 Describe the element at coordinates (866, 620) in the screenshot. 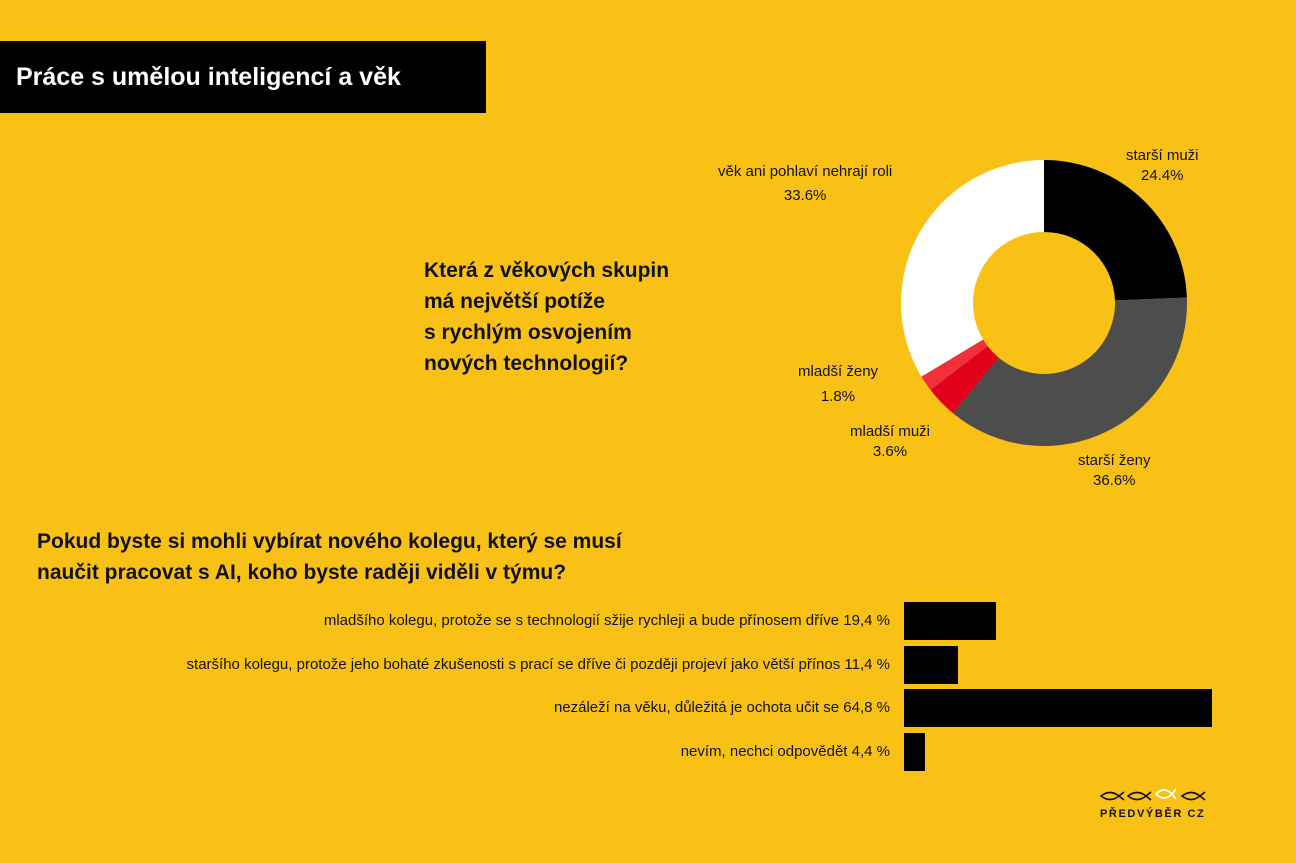

I see `bar-value-label: 19,4 %` at that location.